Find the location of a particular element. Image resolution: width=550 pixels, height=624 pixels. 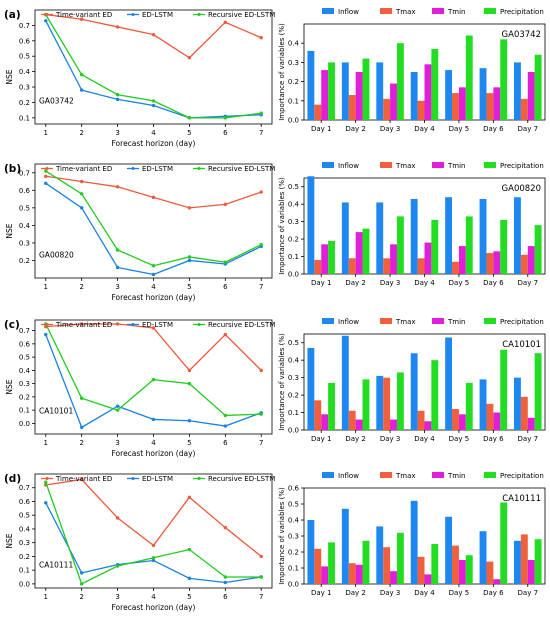

legend-label: Tmin is located at coordinates (456, 476).